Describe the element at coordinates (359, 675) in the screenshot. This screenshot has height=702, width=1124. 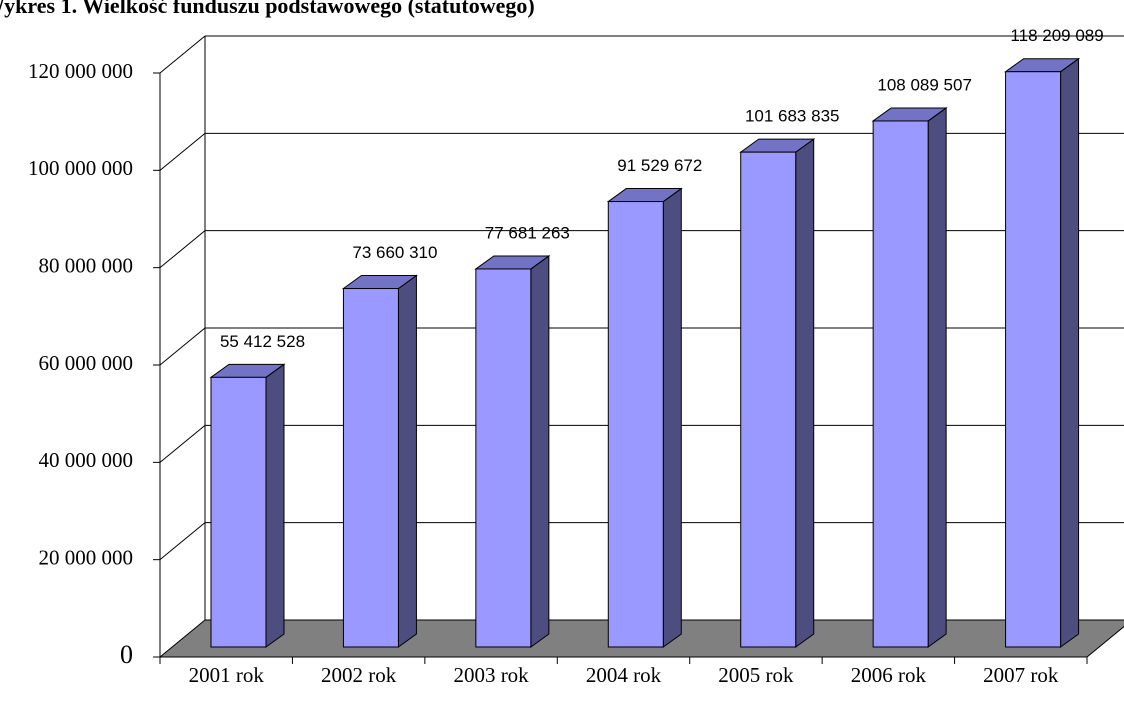
I see `x-tick-label: 2002 rok` at that location.